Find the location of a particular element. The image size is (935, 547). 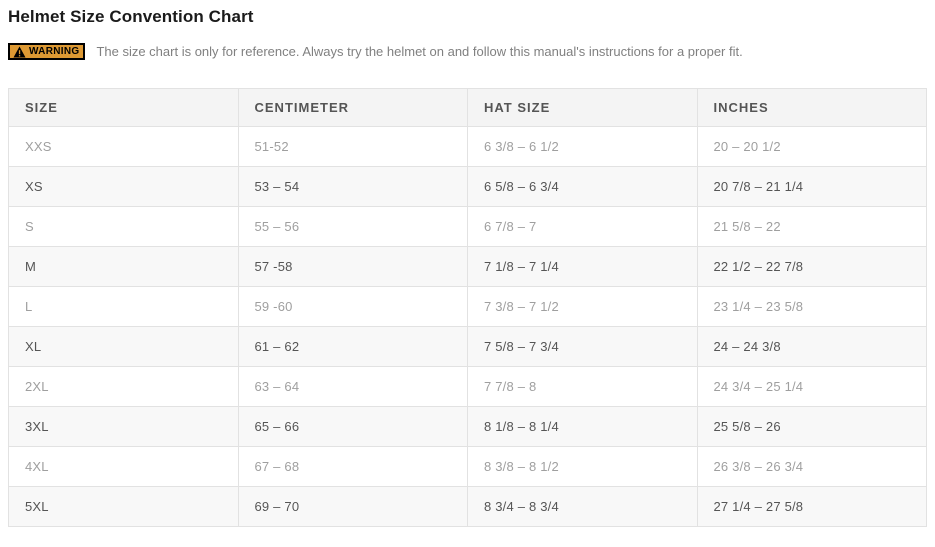

table-cell: 4XL is located at coordinates (123, 466).